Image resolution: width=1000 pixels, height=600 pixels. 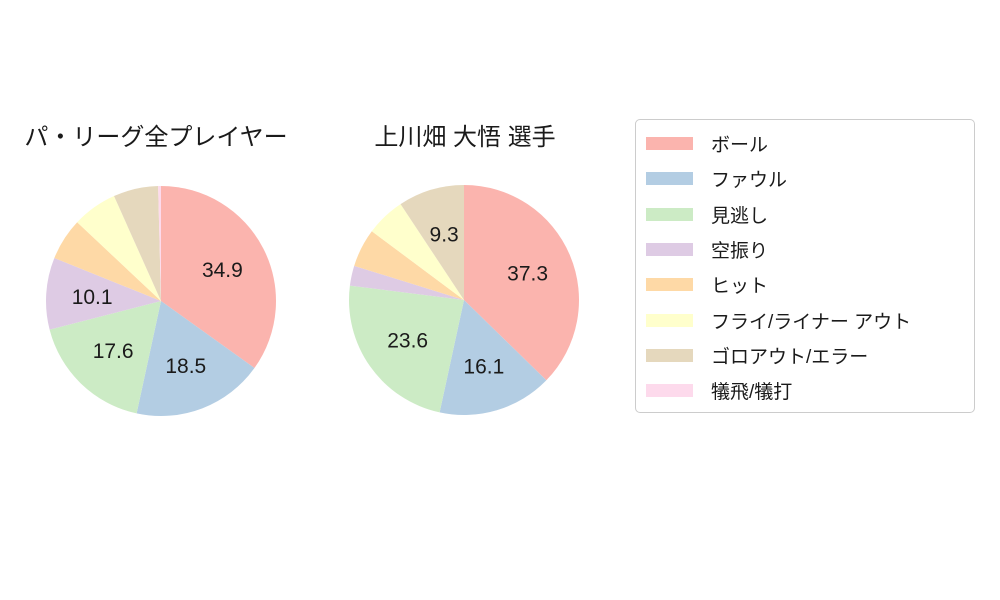 What do you see at coordinates (669, 179) in the screenshot?
I see `legend-swatch-foul` at bounding box center [669, 179].